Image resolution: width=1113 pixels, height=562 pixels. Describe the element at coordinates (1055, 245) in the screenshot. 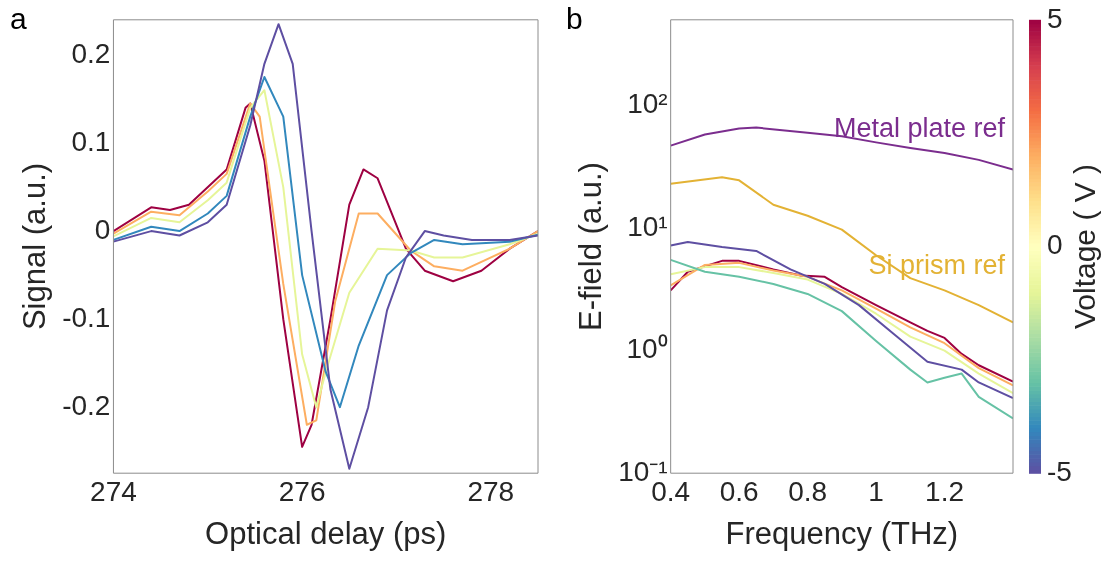

I see `color-bar-label: 0` at that location.